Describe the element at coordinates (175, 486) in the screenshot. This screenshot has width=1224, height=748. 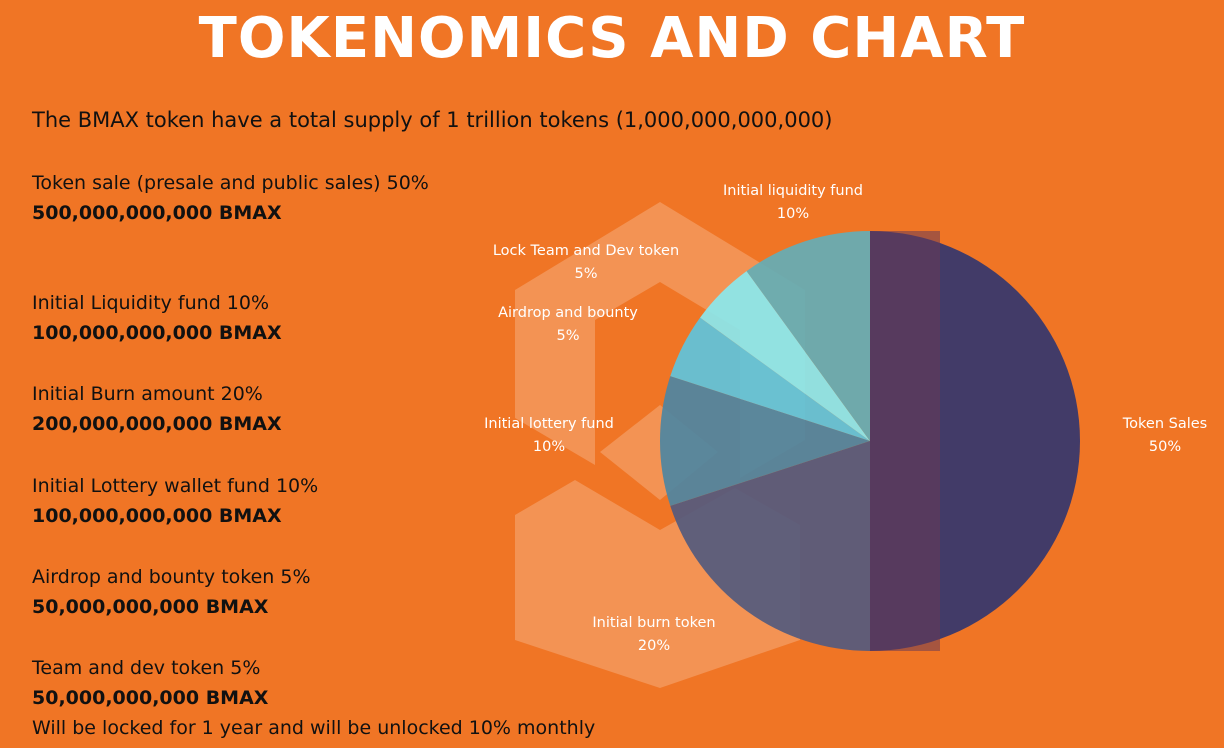
I see `allocation-label: Initial Lottery wallet fund 10%` at that location.